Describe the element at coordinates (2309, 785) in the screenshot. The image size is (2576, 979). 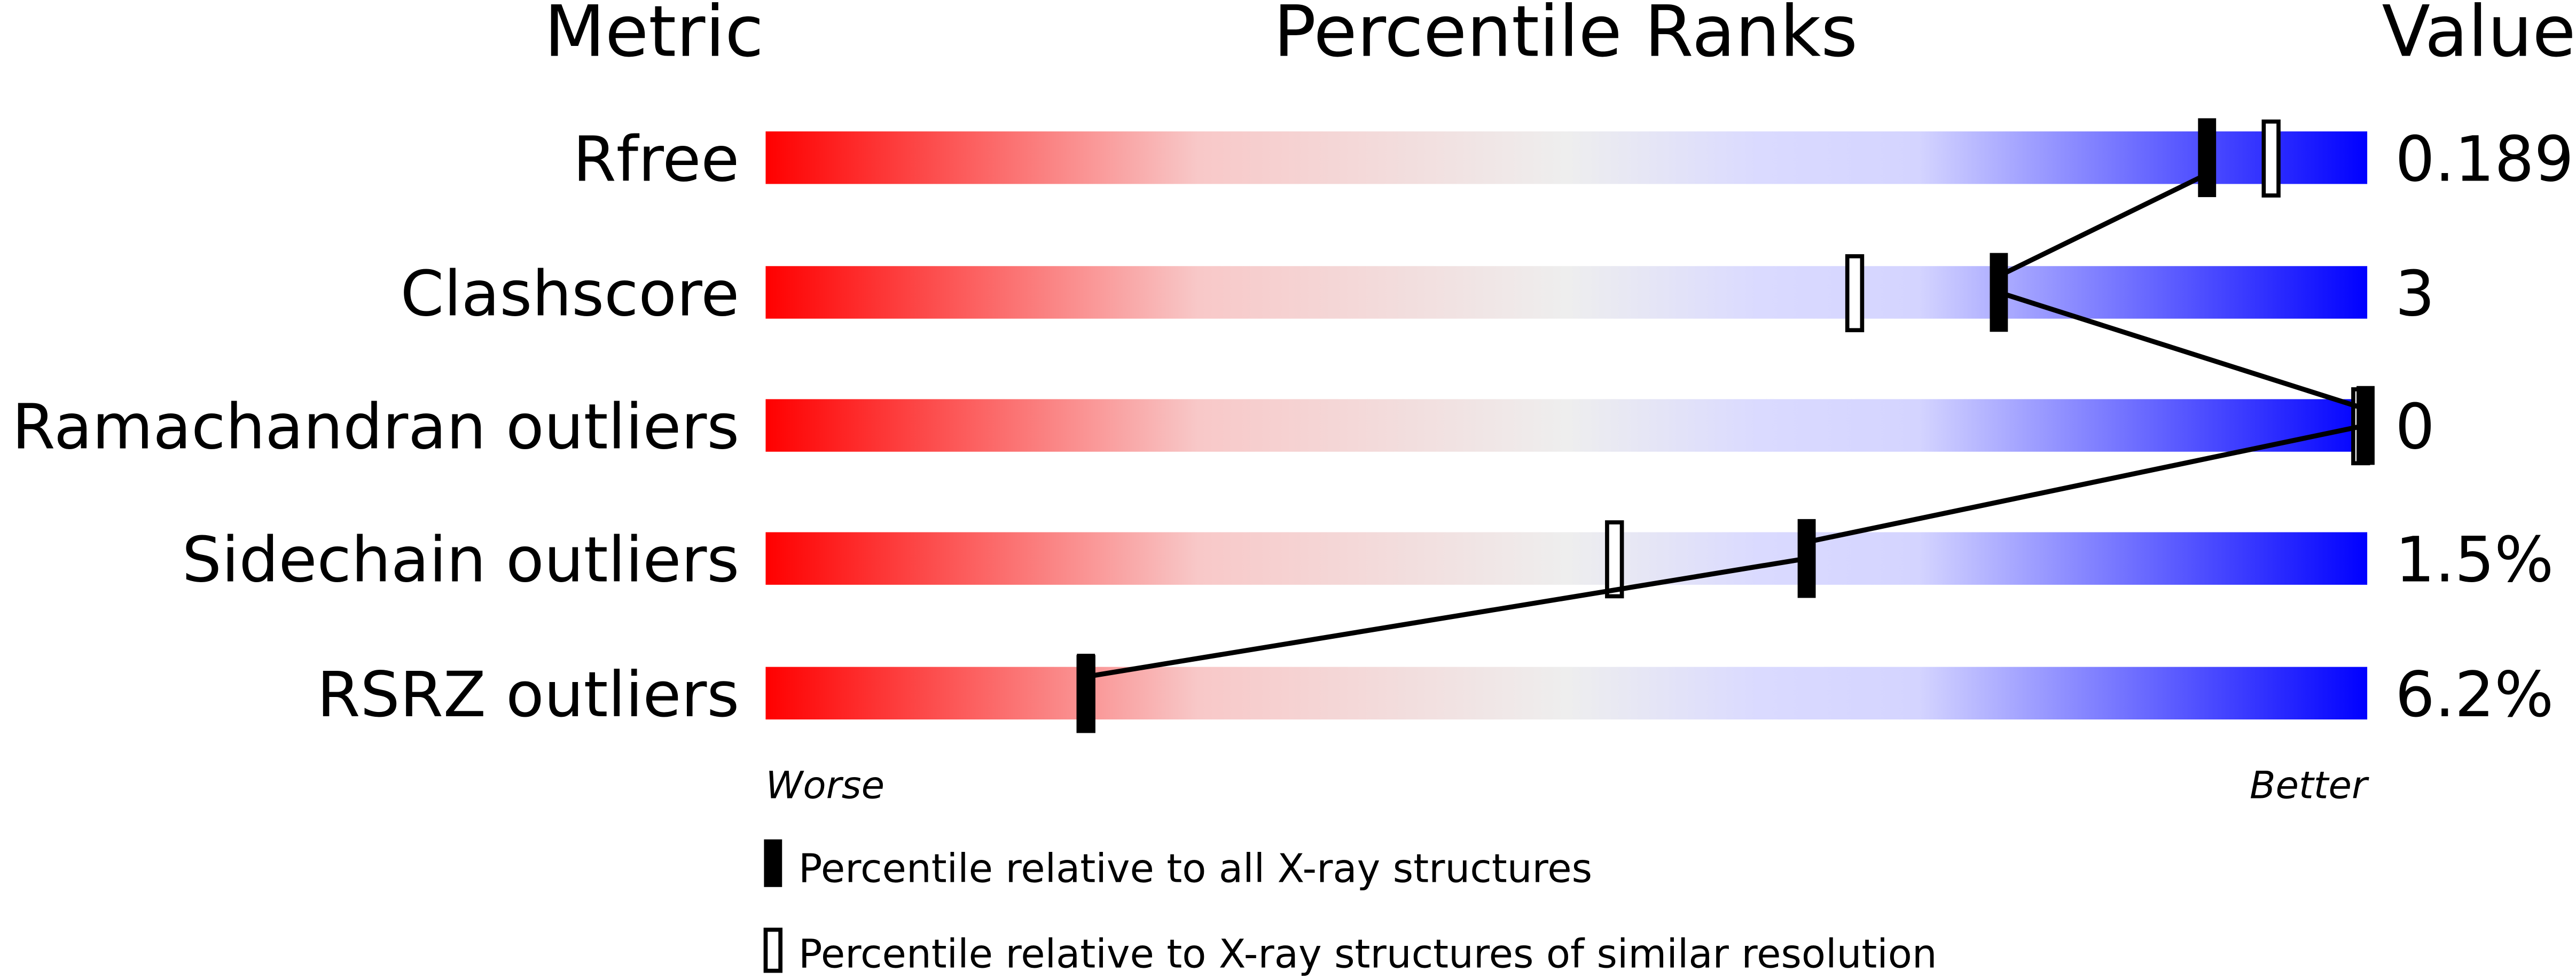
I see `better-label: Better` at that location.